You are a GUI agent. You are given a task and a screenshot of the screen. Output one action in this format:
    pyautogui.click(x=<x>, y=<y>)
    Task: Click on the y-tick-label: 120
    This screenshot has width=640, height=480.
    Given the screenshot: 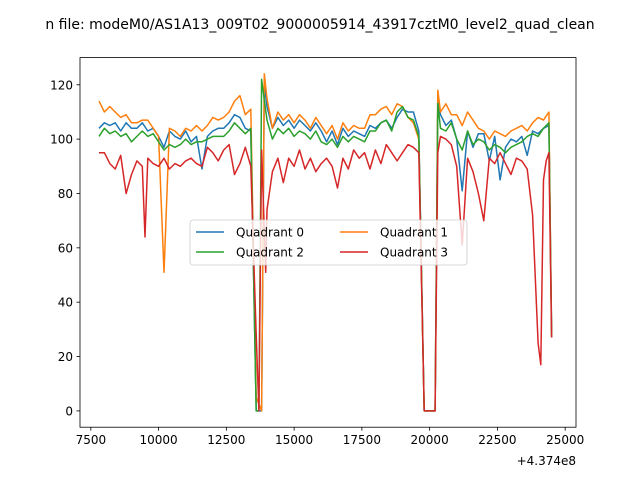 What is the action you would take?
    pyautogui.click(x=61, y=85)
    